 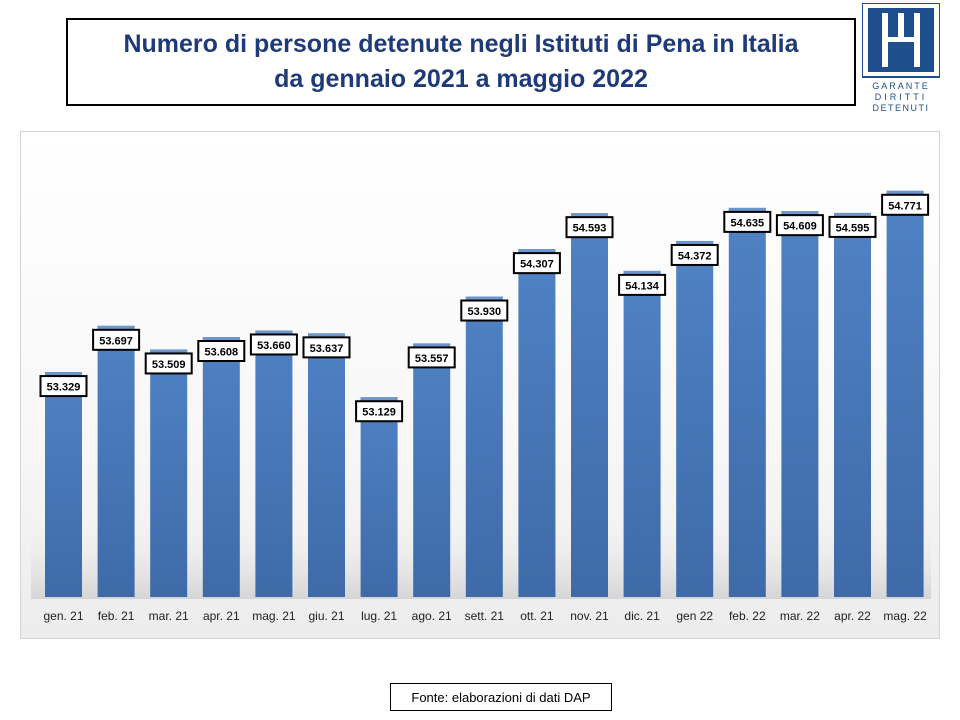 I want to click on data-label-9: 54.307, so click(x=536, y=263).